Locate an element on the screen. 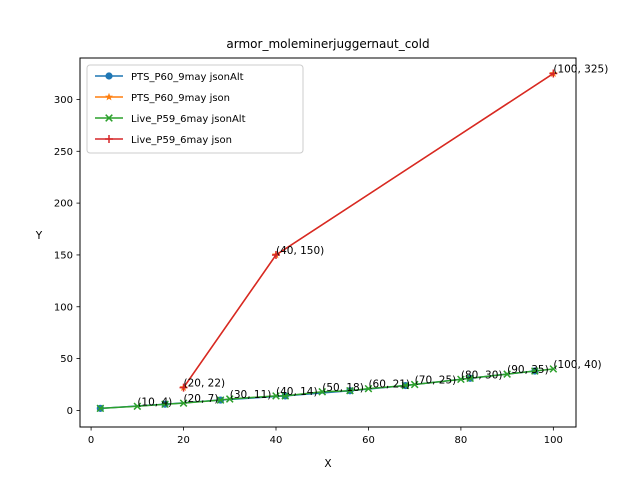 The height and width of the screenshot is (480, 640). x-tick-label: 40 is located at coordinates (276, 440).